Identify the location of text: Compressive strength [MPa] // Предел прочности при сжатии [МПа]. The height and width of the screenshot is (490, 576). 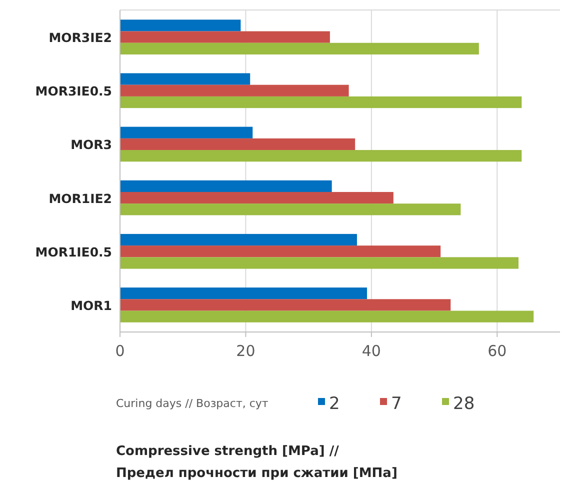
(257, 462).